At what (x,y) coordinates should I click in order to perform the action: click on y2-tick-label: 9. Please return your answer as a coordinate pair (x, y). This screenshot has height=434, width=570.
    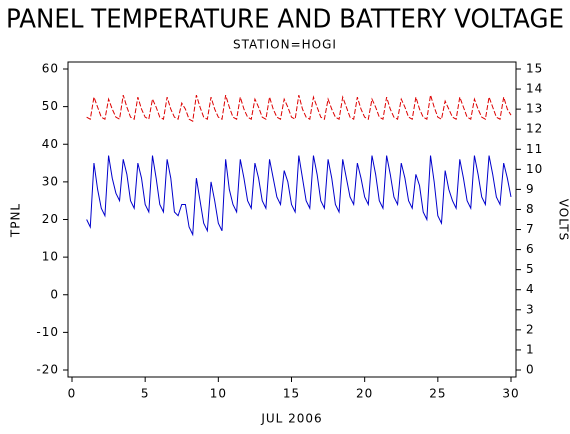
    Looking at the image, I should click on (530, 189).